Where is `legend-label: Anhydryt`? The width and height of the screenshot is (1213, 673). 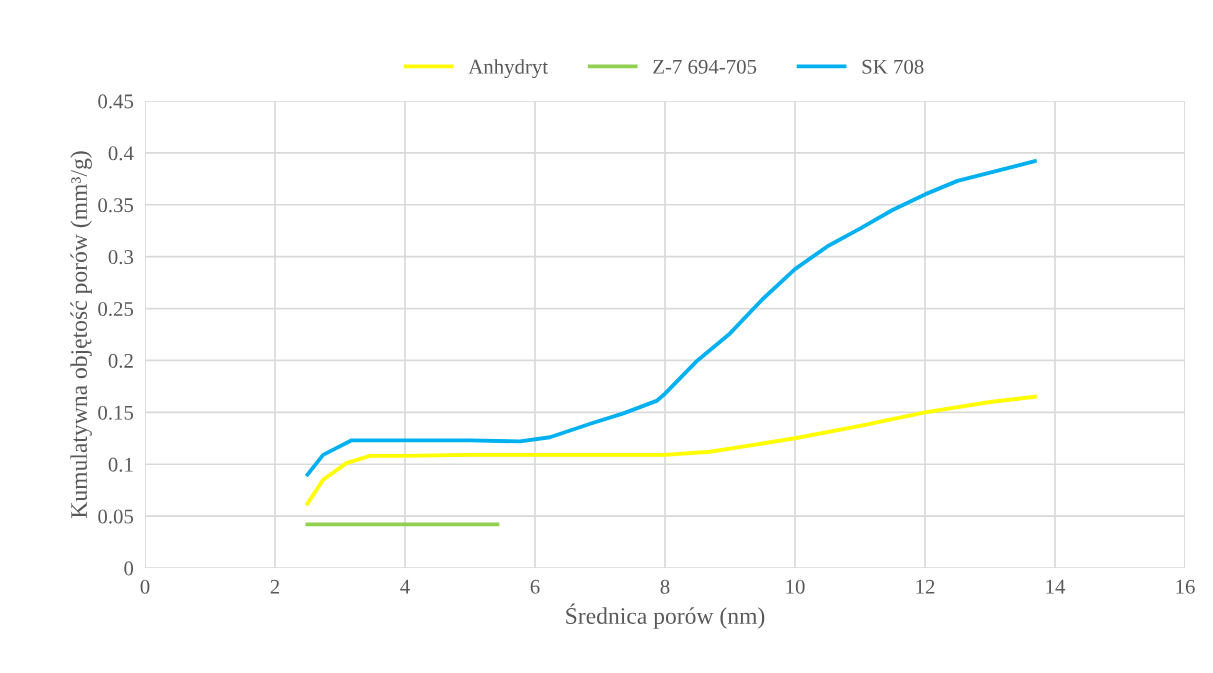
legend-label: Anhydryt is located at coordinates (508, 69).